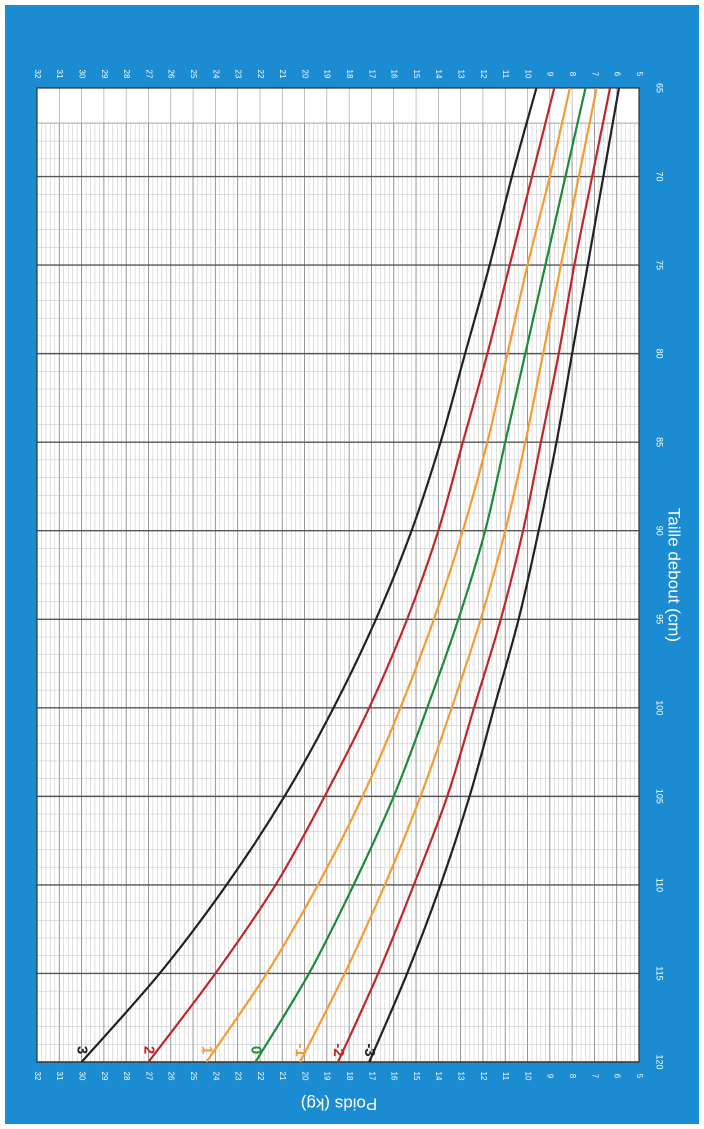  I want to click on x-tick-label: 70, so click(660, 177).